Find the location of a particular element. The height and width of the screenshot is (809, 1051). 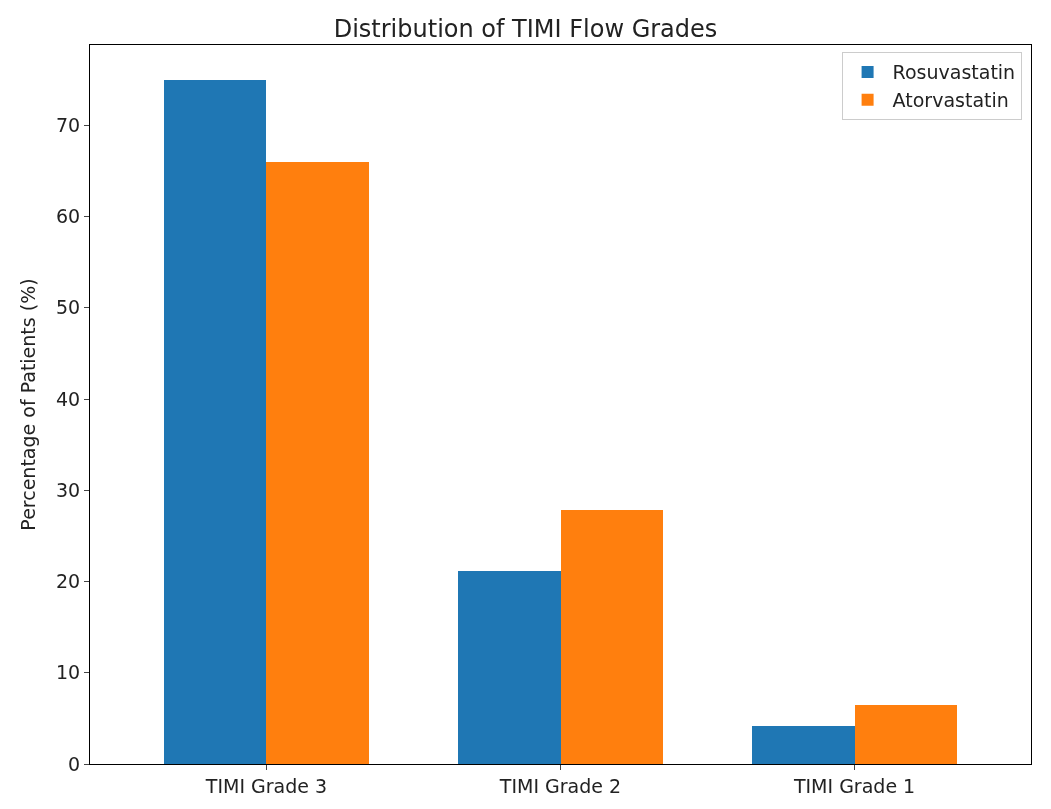

y-tick-label: 50 is located at coordinates (68, 307).